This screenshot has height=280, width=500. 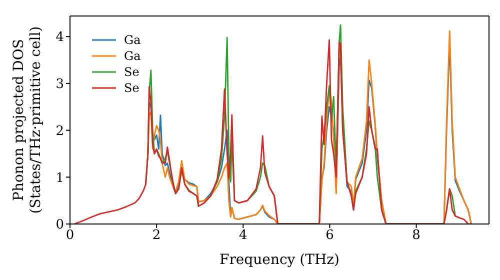 What do you see at coordinates (60, 225) in the screenshot?
I see `y-tick-label: 0` at bounding box center [60, 225].